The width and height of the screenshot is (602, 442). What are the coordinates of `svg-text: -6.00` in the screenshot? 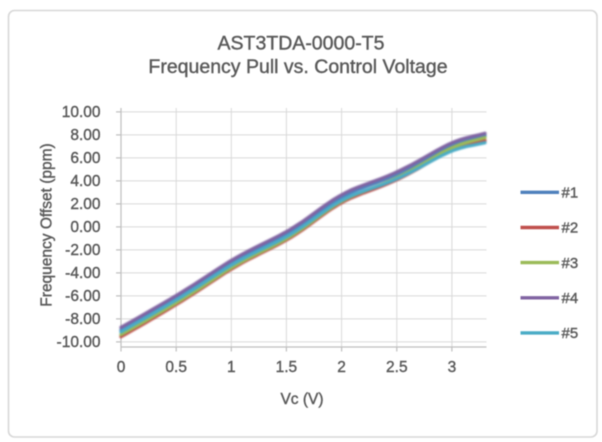 It's located at (83, 296).